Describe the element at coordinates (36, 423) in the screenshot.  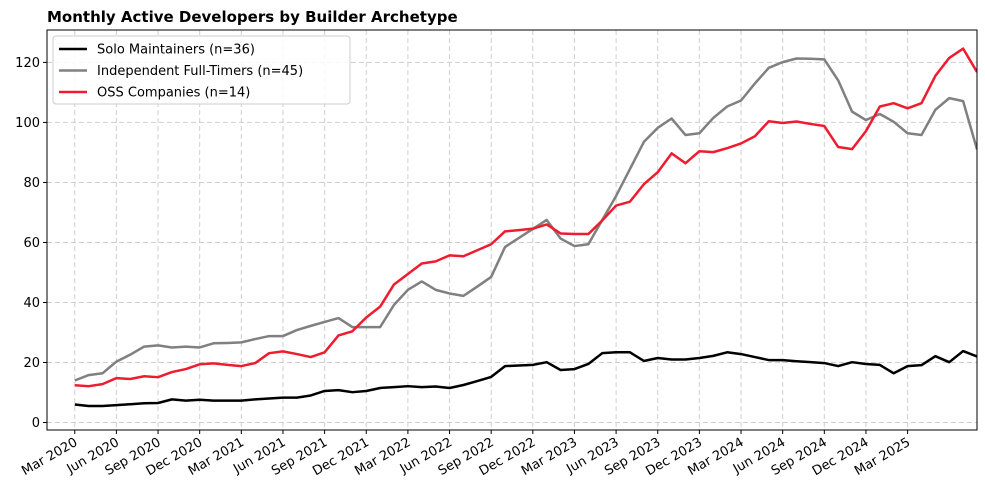
I see `y-tick-label: 0` at that location.